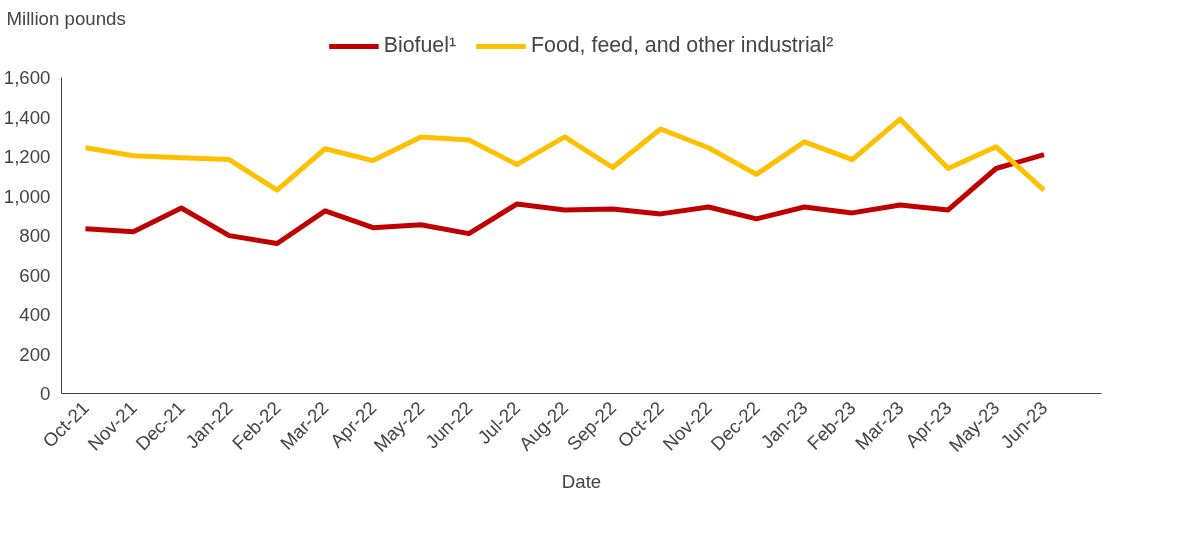 The width and height of the screenshot is (1188, 534). What do you see at coordinates (27, 196) in the screenshot?
I see `y-tick-label: 1,000` at bounding box center [27, 196].